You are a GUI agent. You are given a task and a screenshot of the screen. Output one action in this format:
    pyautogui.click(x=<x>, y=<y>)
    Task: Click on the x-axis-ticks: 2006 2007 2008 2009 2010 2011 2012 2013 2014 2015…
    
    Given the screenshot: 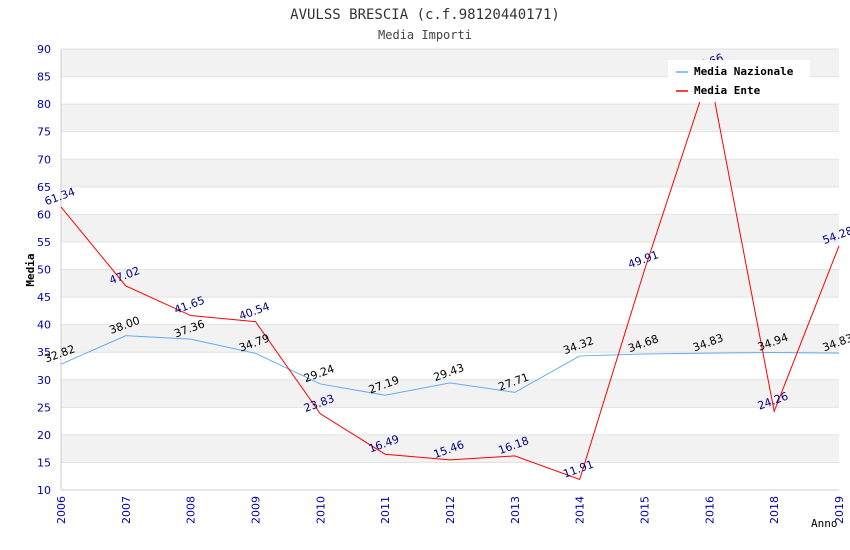 What is the action you would take?
    pyautogui.click(x=450, y=510)
    